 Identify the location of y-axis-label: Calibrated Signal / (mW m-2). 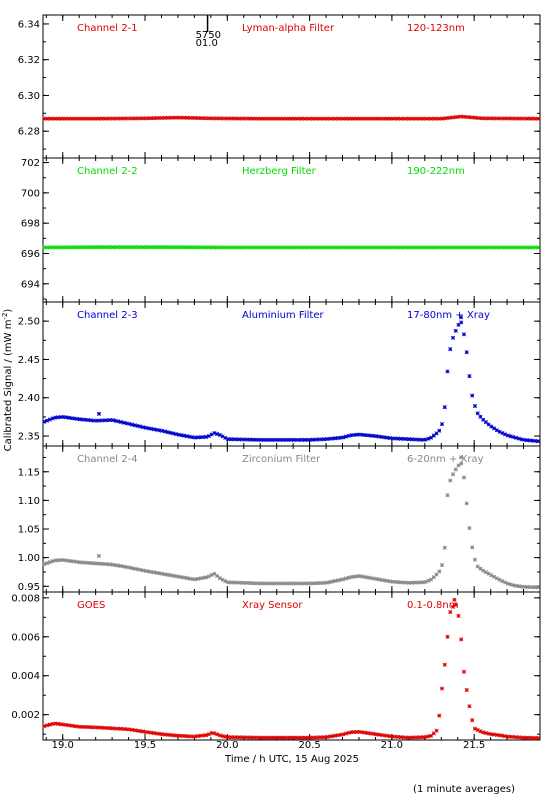
(7, 380).